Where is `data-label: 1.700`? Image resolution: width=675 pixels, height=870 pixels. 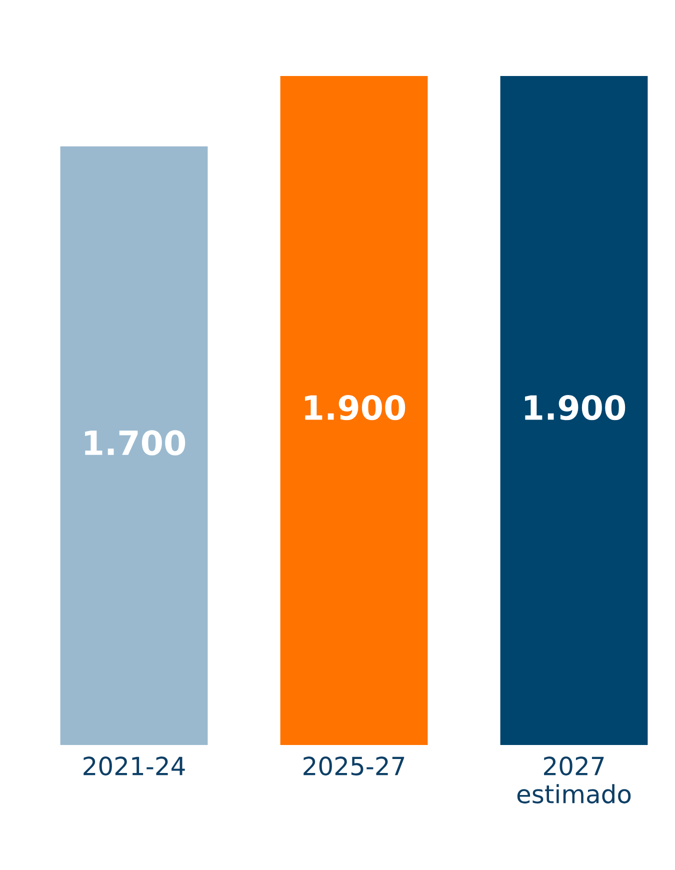 data-label: 1.700 is located at coordinates (135, 443).